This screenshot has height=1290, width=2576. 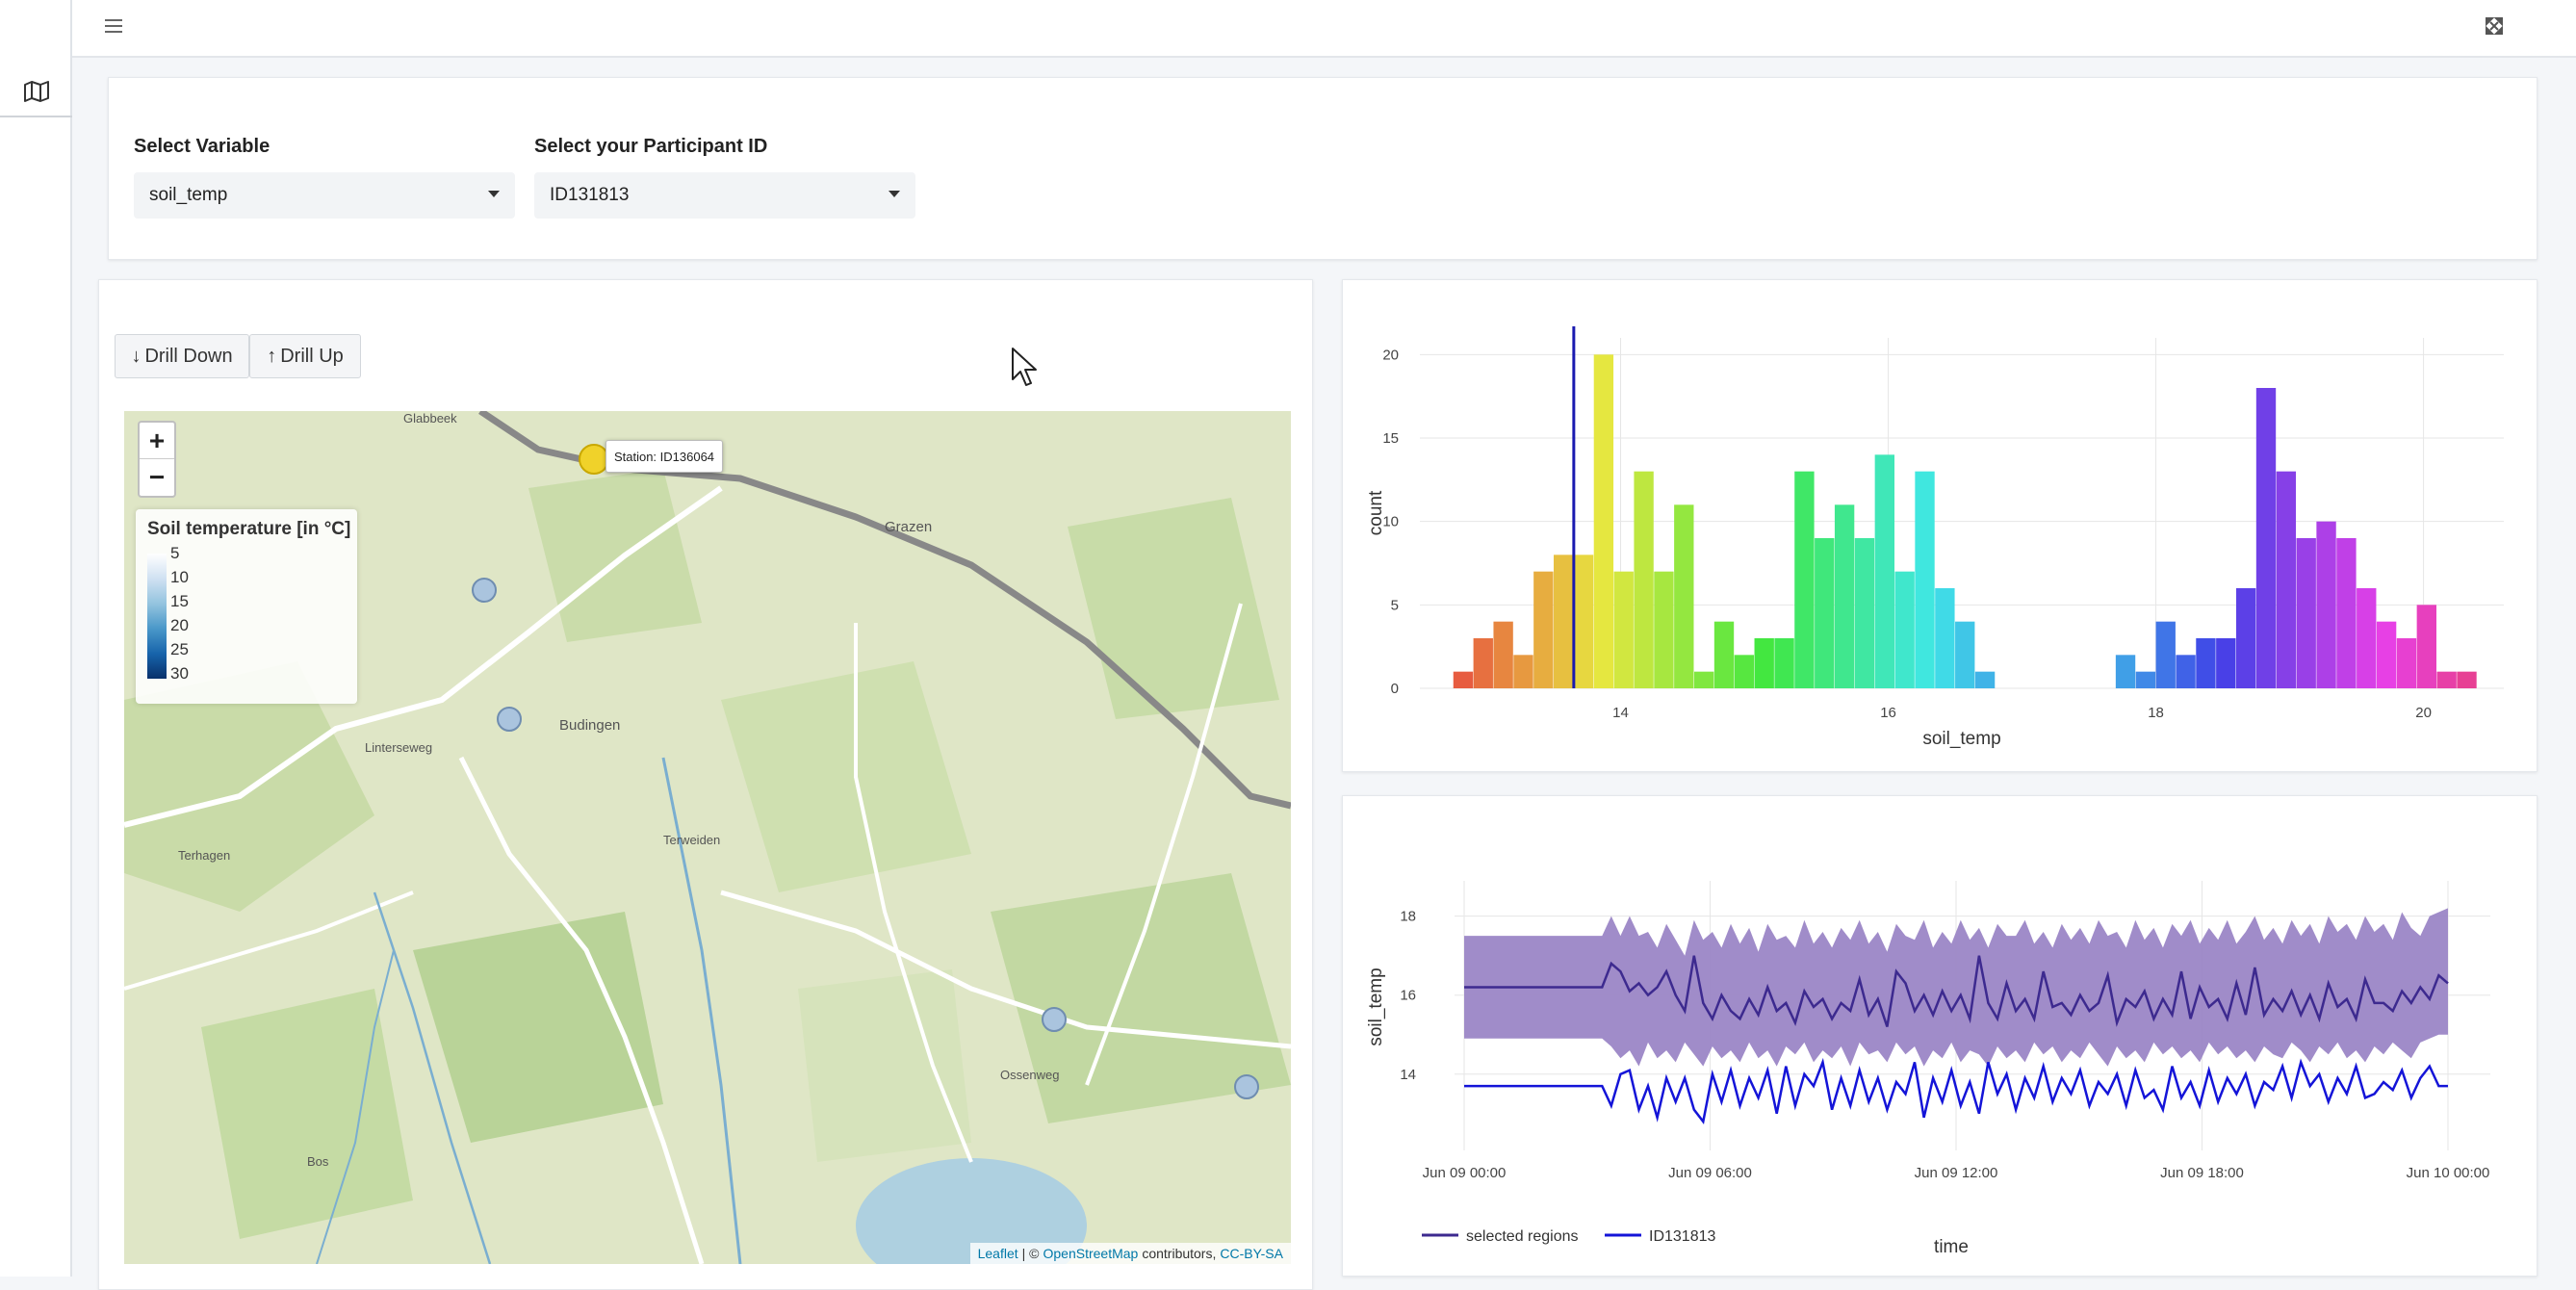 I want to click on x-tick-label: Jun 09 06:00, so click(x=1710, y=1173).